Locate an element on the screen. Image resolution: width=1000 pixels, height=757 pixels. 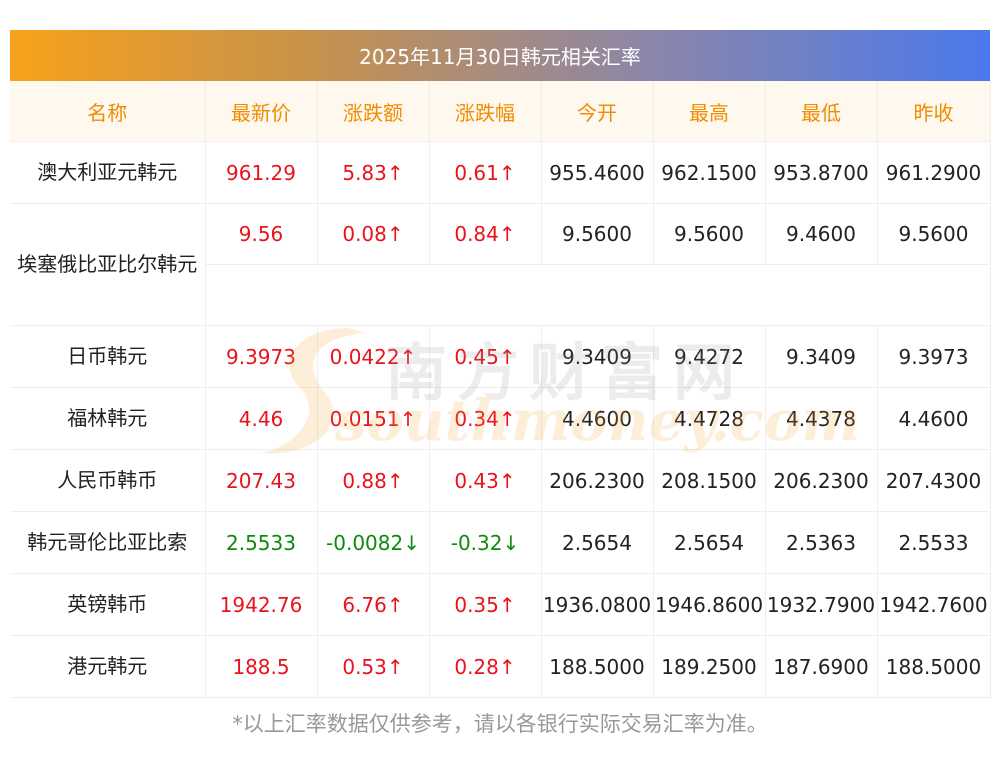
prev-close-price: 9.3973 is located at coordinates (934, 356).